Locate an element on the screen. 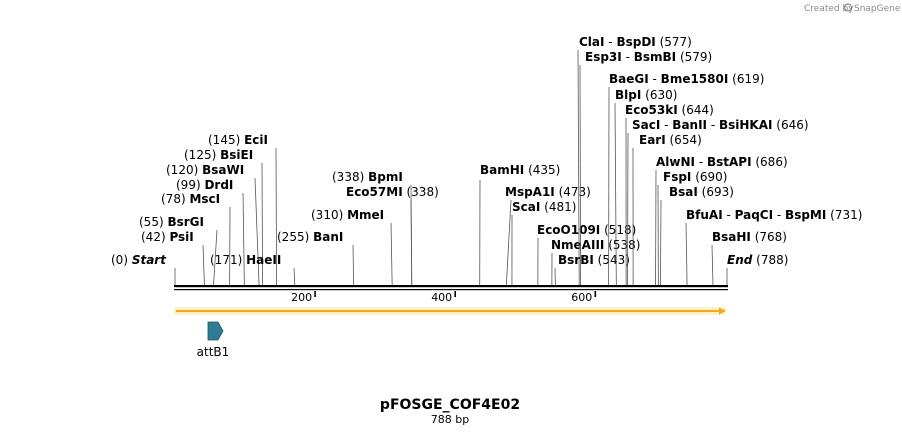  site-label: FspI (690) is located at coordinates (695, 177).